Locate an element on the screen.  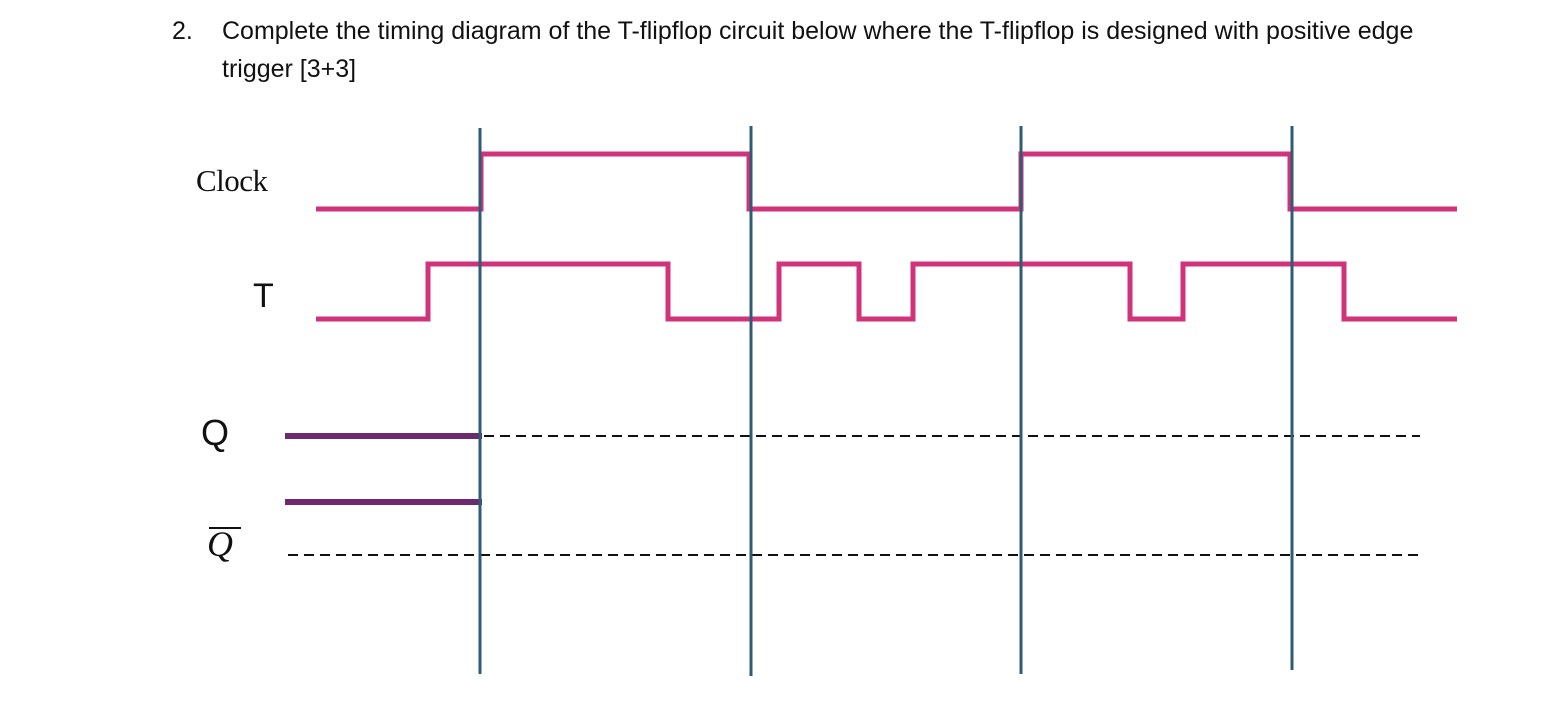
clock-waveform is located at coordinates (886, 181).